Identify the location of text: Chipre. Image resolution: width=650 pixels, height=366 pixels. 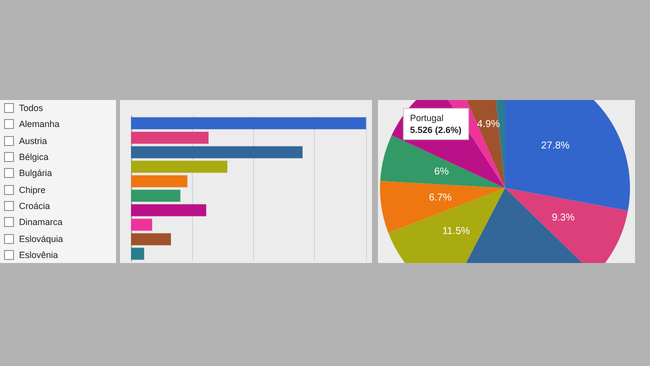
(32, 189).